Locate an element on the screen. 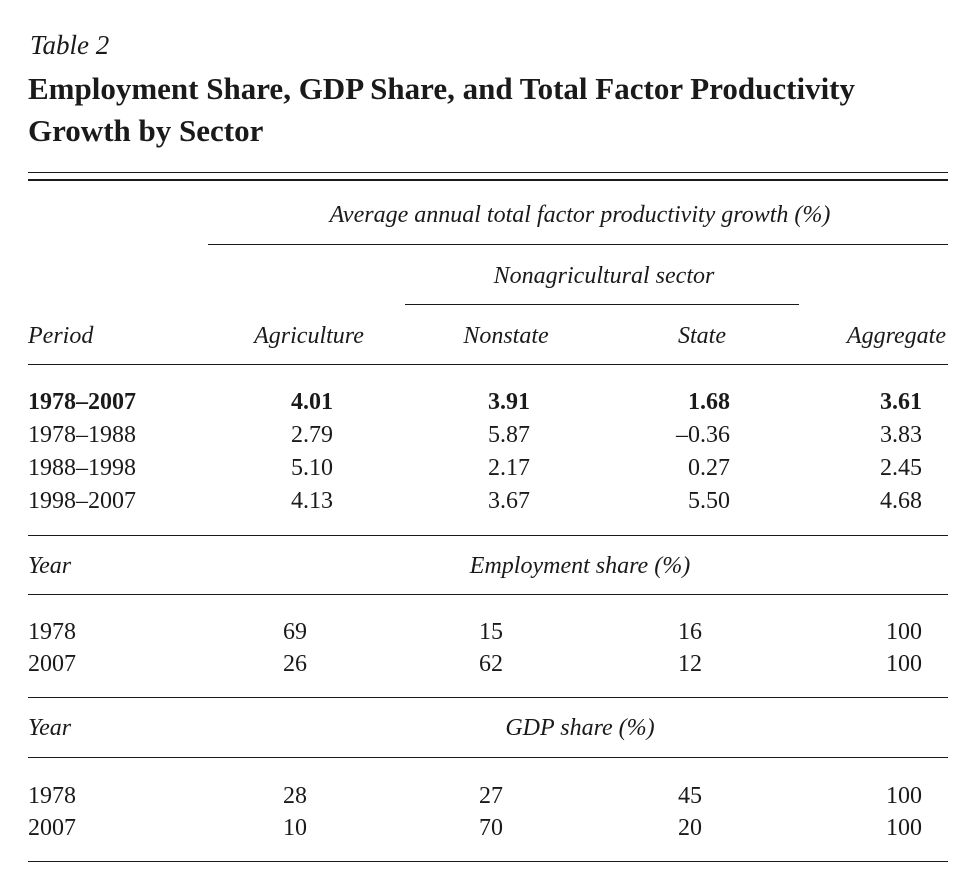 This screenshot has width=964, height=878. nonstate-cell: 15 is located at coordinates (491, 632).